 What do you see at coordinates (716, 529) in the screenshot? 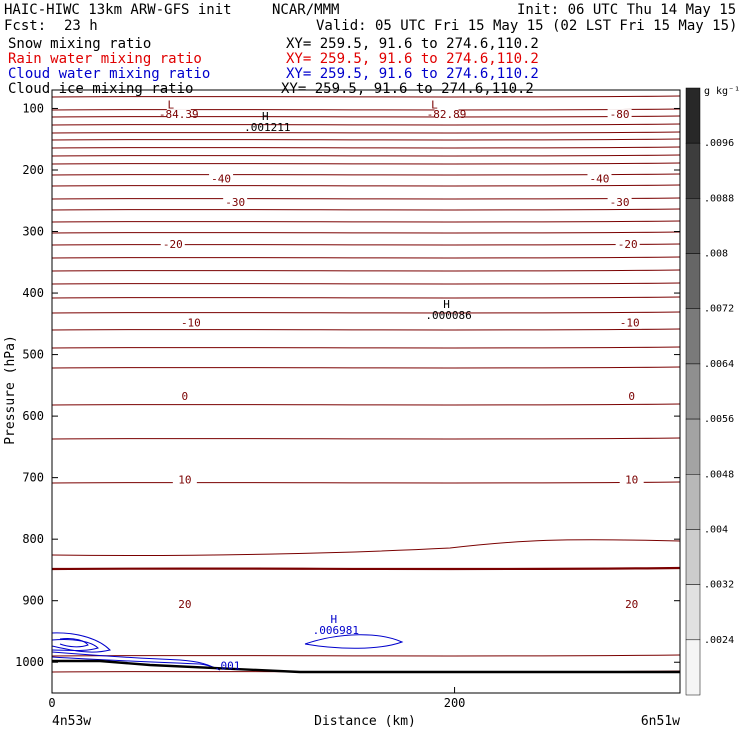
I see `colorbar-level-label: .004` at bounding box center [716, 529].